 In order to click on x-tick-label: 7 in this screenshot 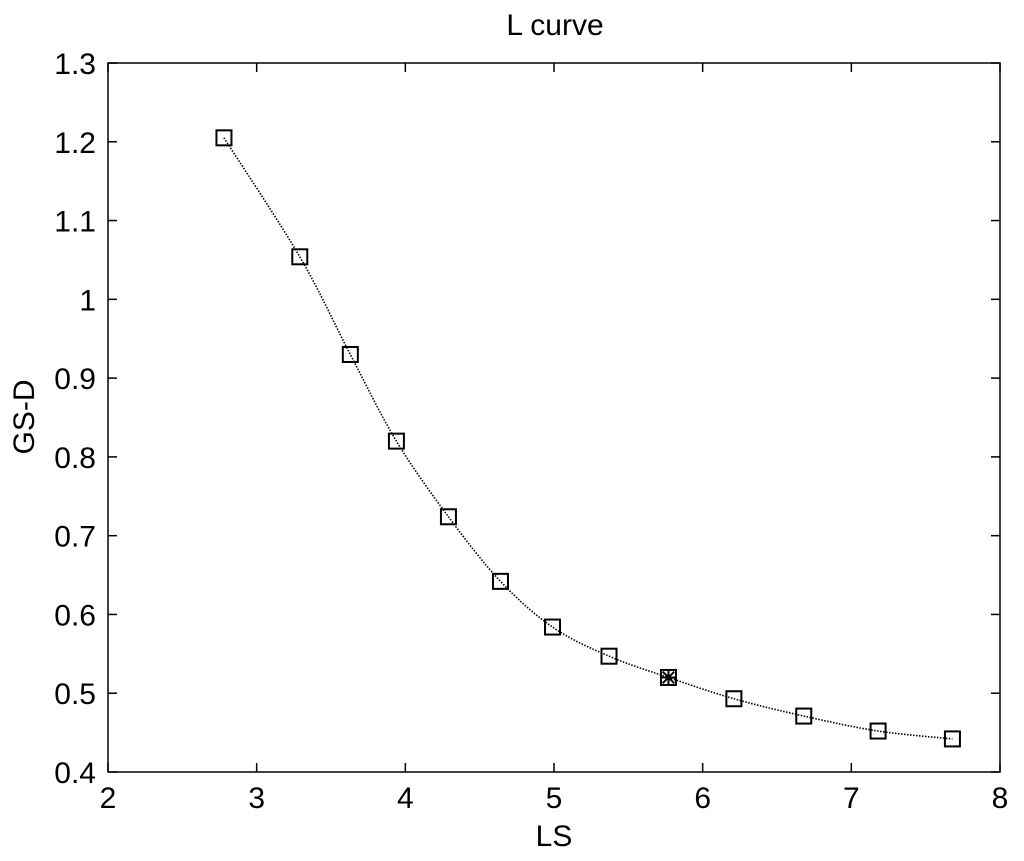, I will do `click(851, 798)`.